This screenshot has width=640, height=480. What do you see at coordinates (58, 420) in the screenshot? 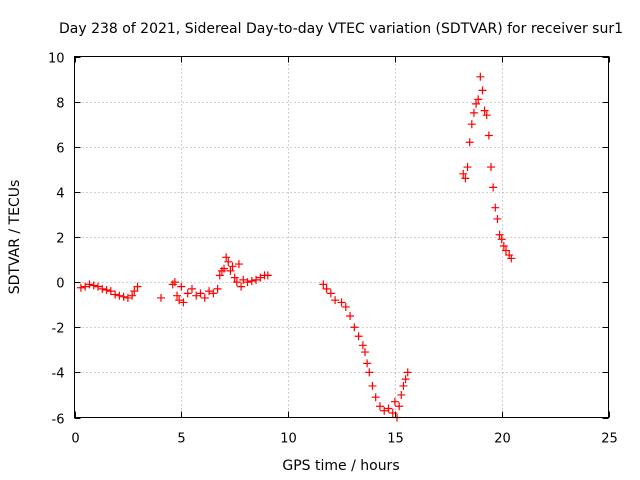
I see `y-tick-label: -6` at bounding box center [58, 420].